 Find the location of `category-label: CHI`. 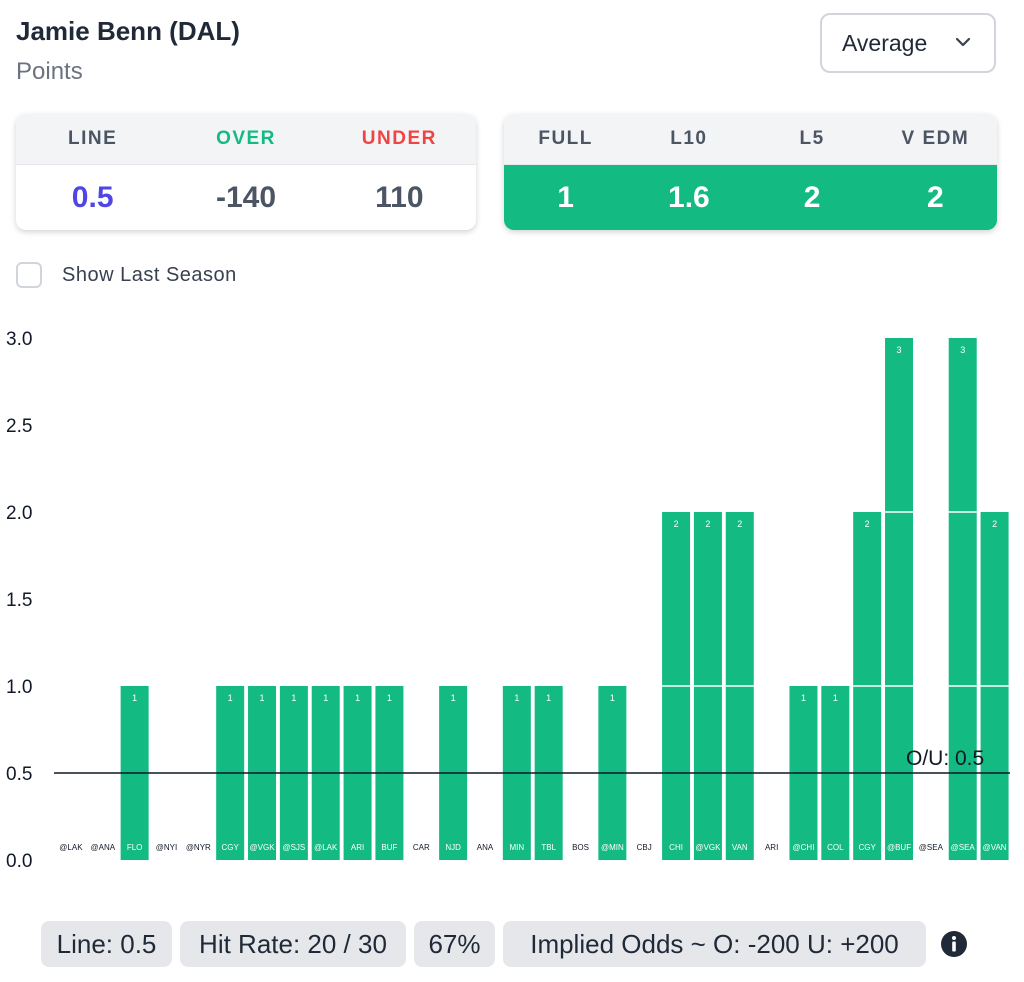

category-label: CHI is located at coordinates (676, 847).